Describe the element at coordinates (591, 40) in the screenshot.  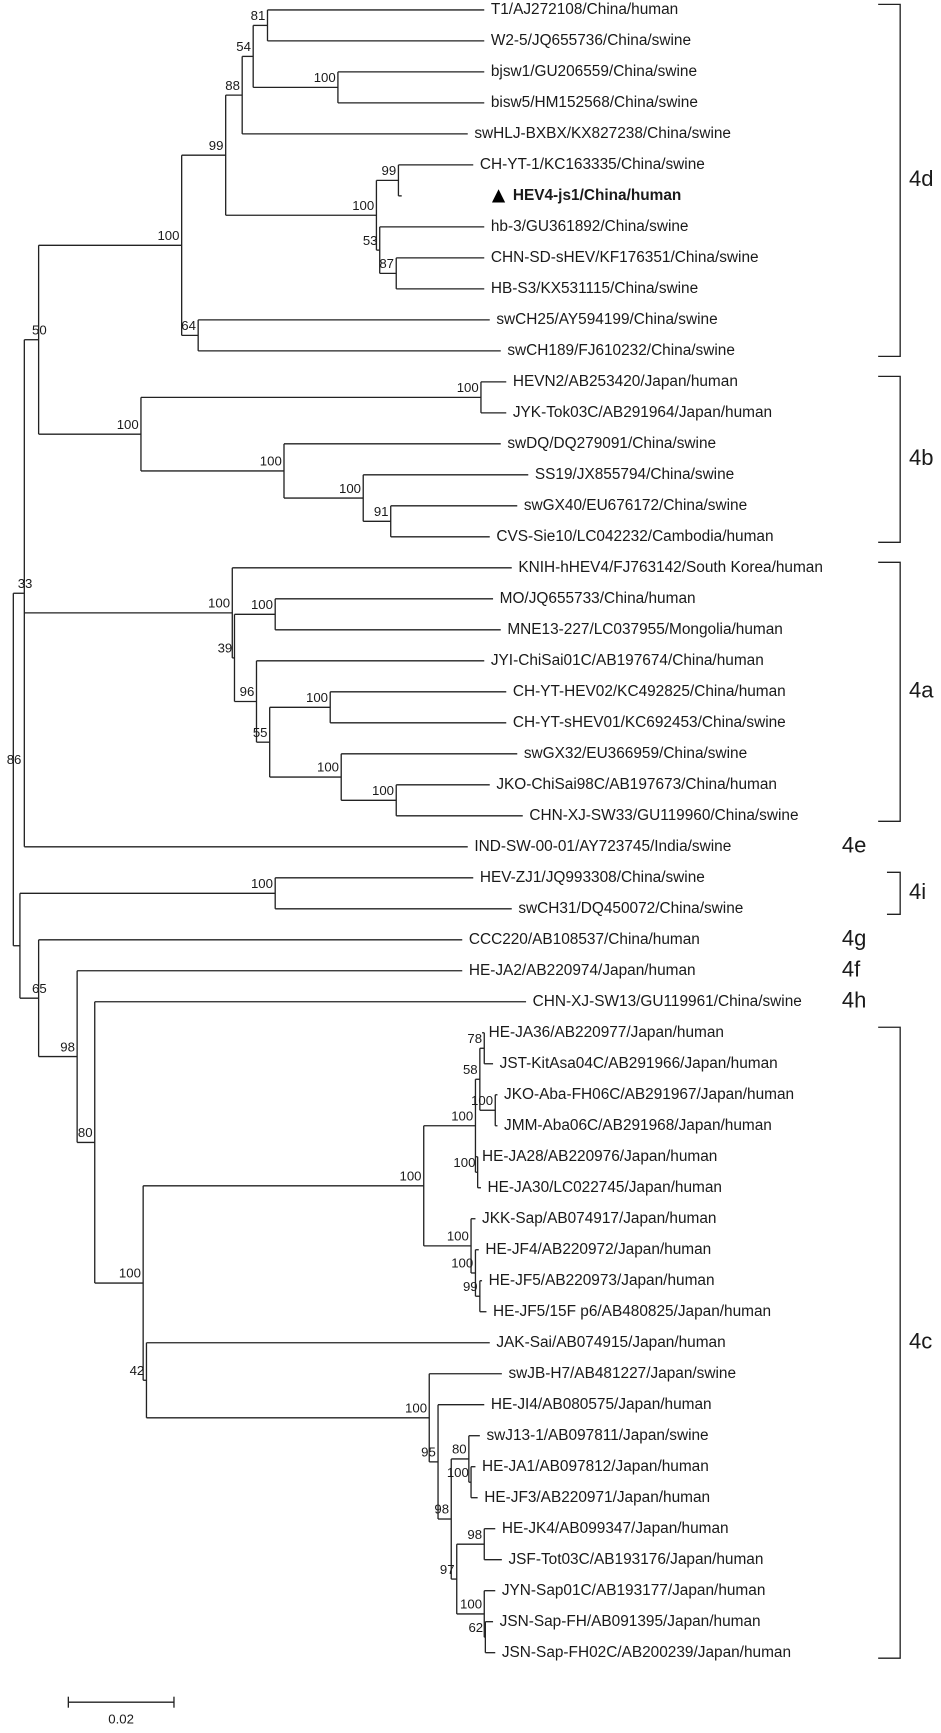
I see `leaf-label: W2-5/JQ655736/China/swine` at that location.